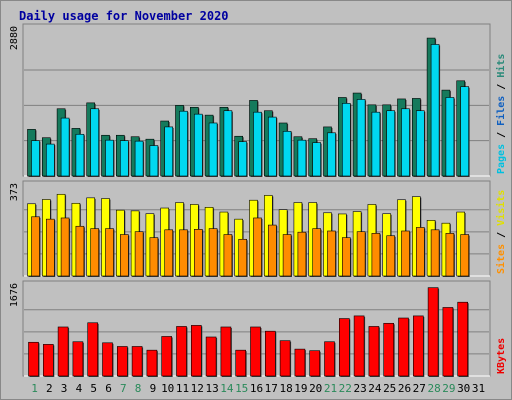  What do you see at coordinates (49, 388) in the screenshot?
I see `day-label: 2` at bounding box center [49, 388].